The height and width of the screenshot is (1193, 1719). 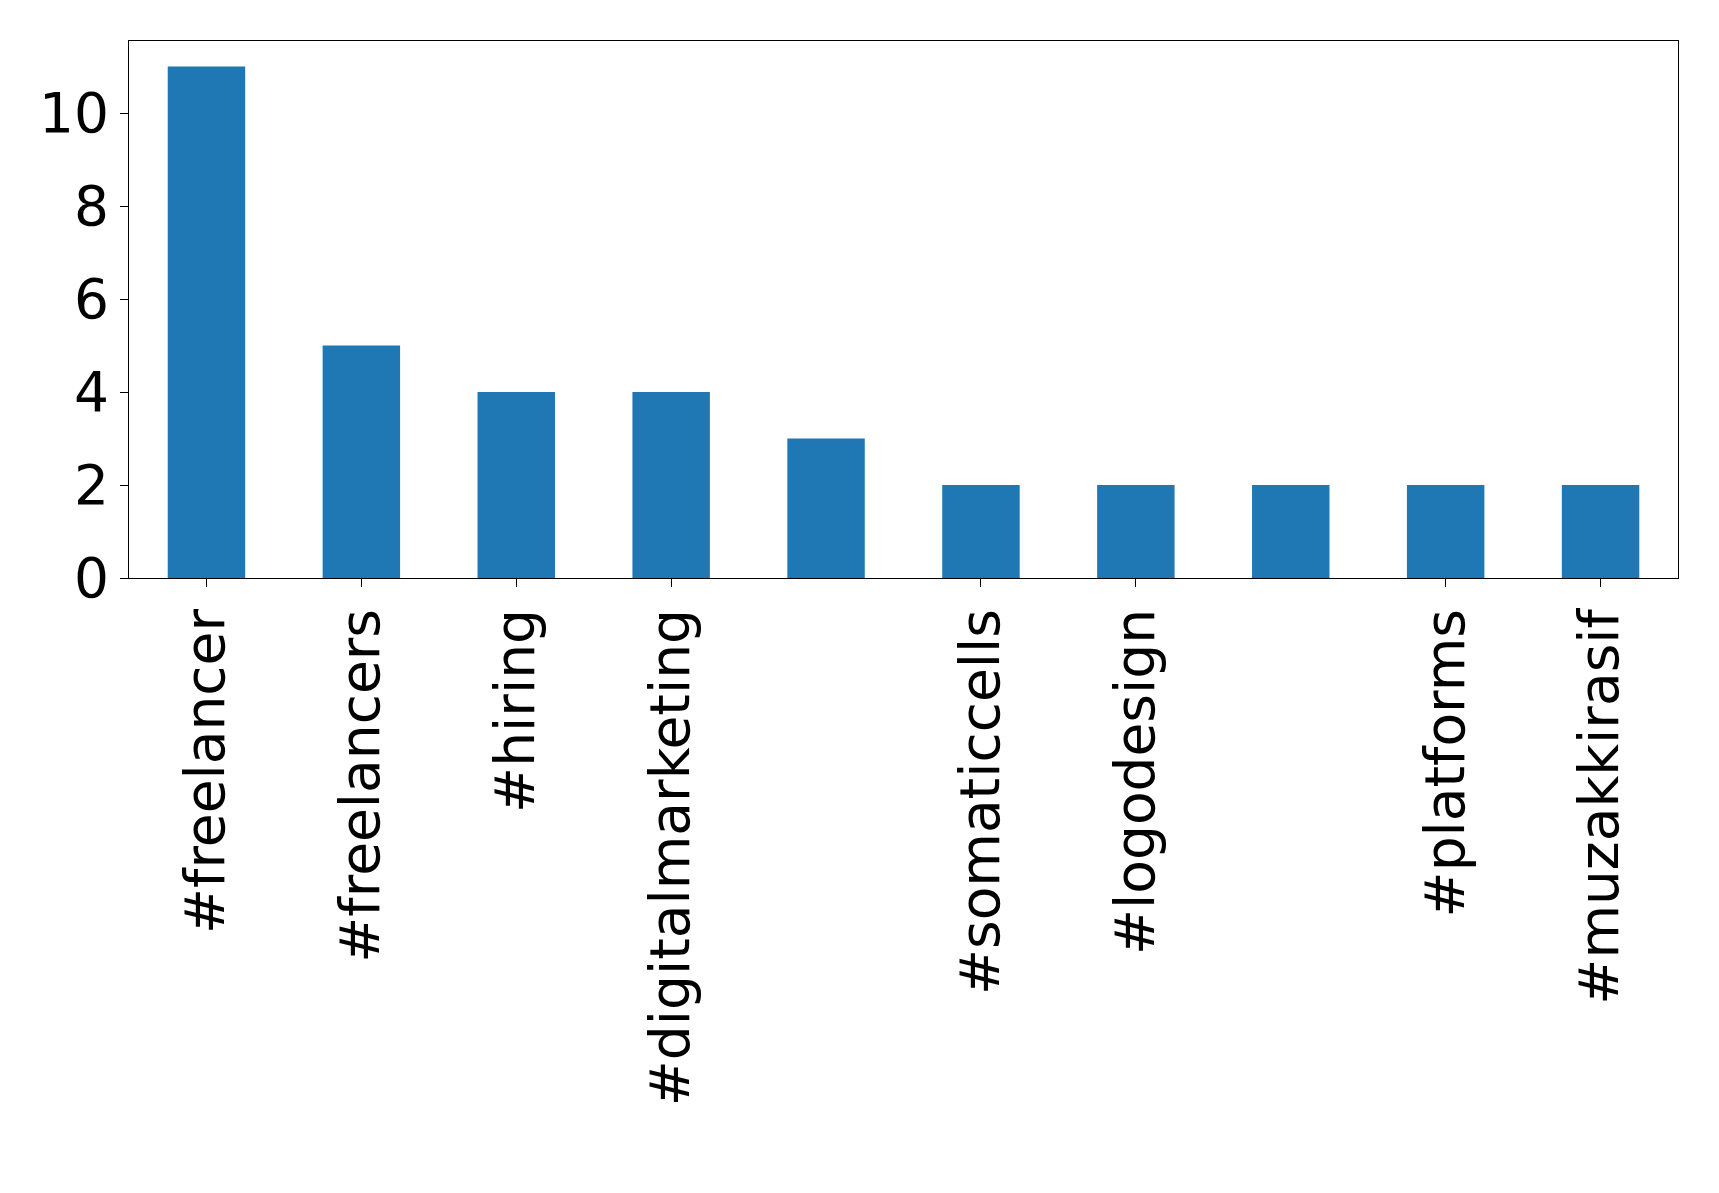 What do you see at coordinates (515, 711) in the screenshot?
I see `x-tick-label: #hiring` at bounding box center [515, 711].